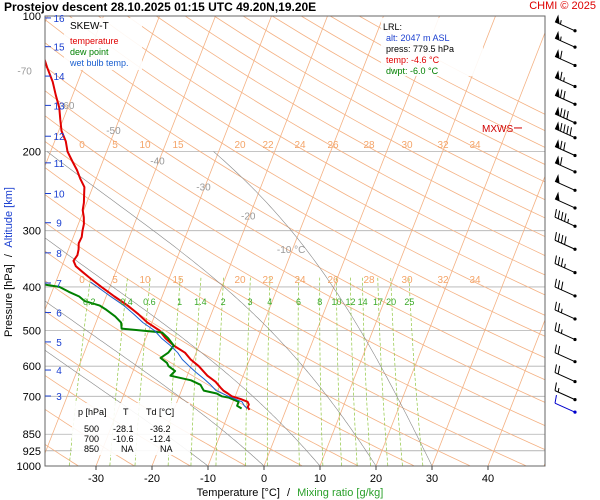 This screenshot has width=600, height=500. Describe the element at coordinates (268, 280) in the screenshot. I see `dry-adiabat-label: 22` at that location.